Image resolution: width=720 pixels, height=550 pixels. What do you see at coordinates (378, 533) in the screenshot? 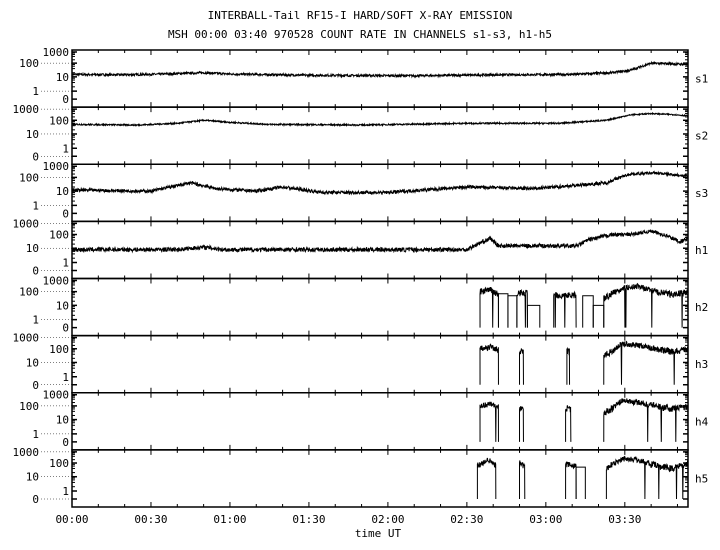
I see `x-axis-label: time UT` at bounding box center [378, 533].